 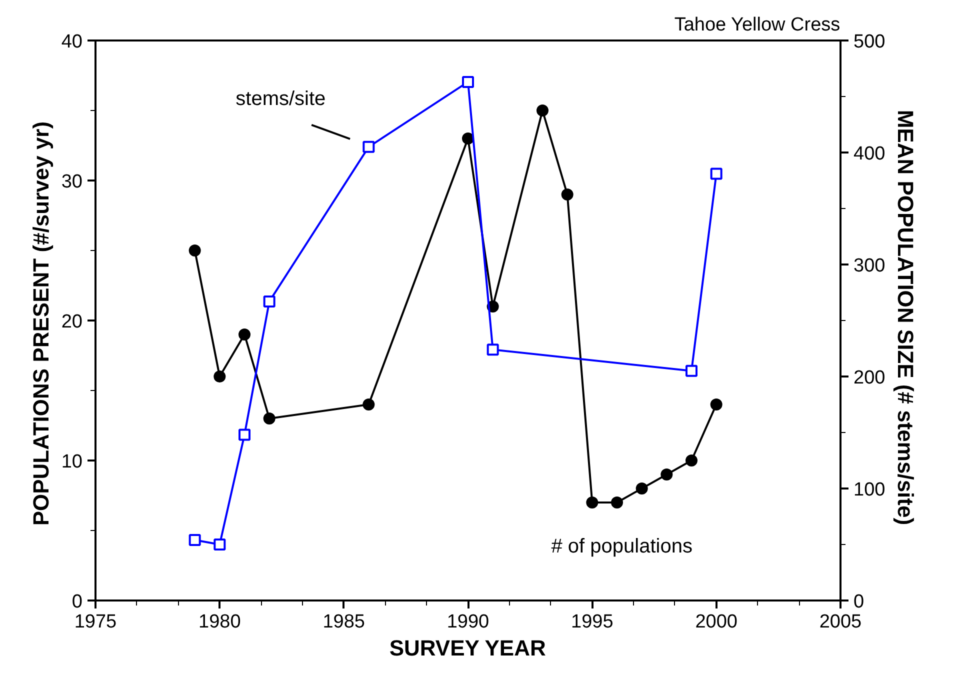 What do you see at coordinates (72, 462) in the screenshot?
I see `y-tick-label: 10` at bounding box center [72, 462].